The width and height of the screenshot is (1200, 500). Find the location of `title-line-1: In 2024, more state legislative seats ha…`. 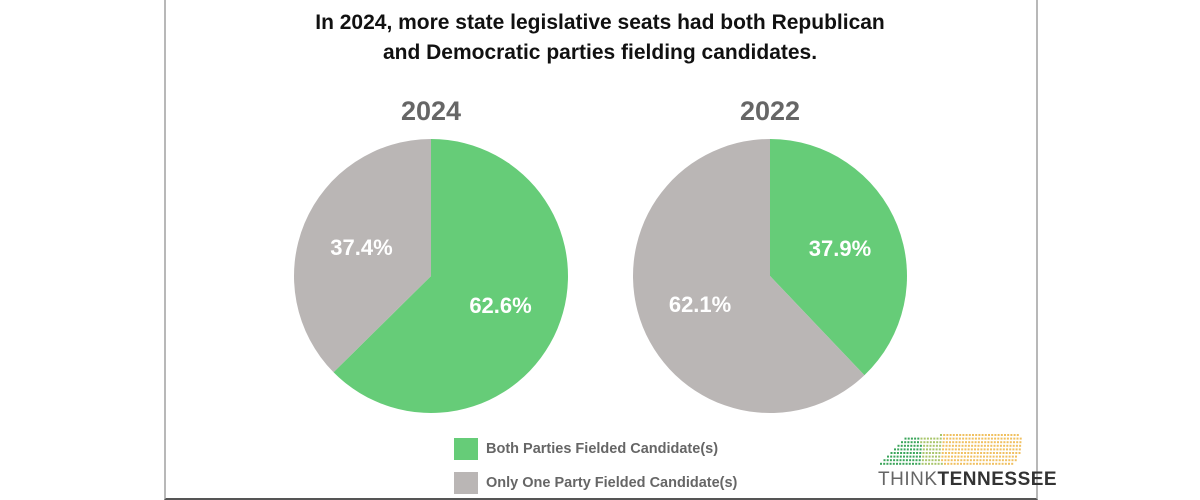

title-line-1: In 2024, more state legislative seats ha… is located at coordinates (600, 22).